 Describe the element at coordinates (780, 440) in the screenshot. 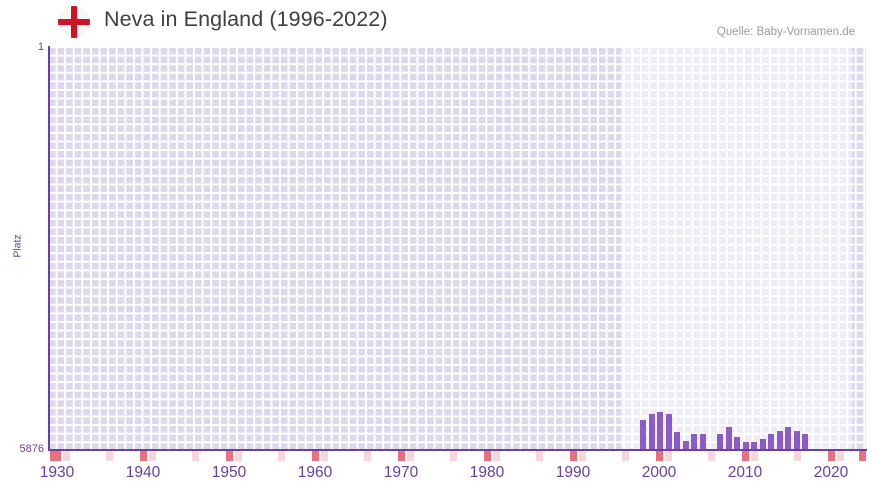

I see `bar-2018` at that location.